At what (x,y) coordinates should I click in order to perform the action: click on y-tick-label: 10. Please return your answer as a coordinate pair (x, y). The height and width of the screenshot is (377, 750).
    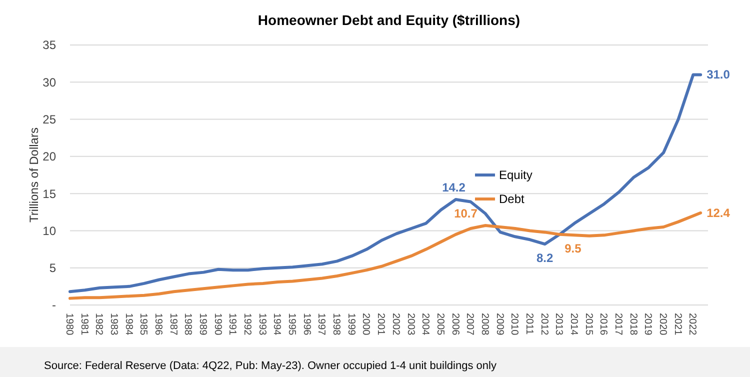
    Looking at the image, I should click on (49, 231).